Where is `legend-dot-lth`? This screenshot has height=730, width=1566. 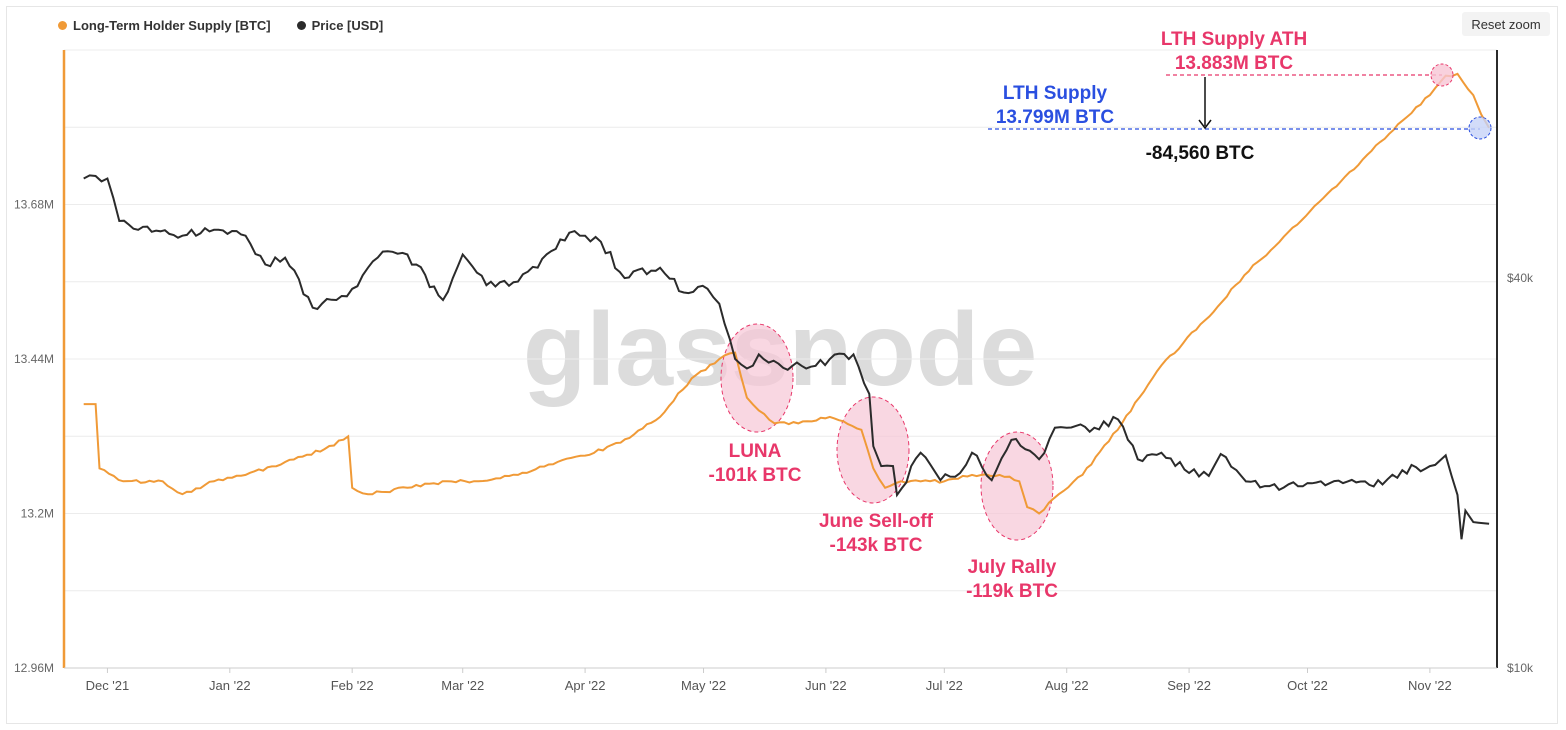 legend-dot-lth is located at coordinates (62, 25).